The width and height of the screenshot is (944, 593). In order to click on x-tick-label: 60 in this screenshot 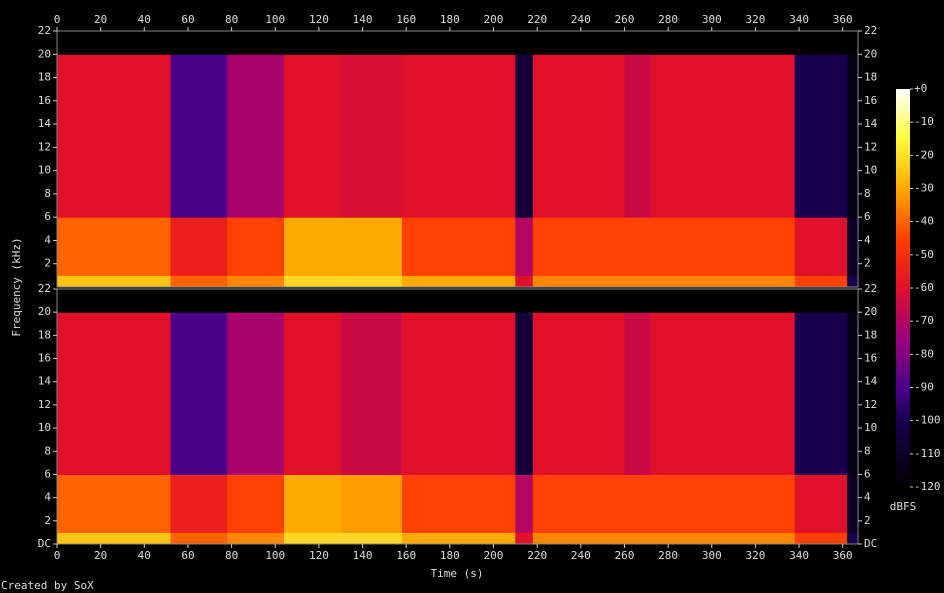, I will do `click(187, 555)`.